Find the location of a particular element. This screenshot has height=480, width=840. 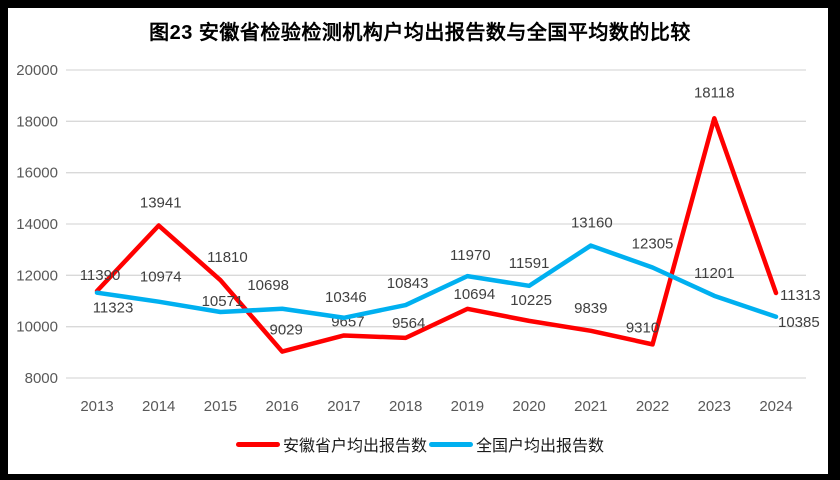

x-axis-tick-label: 2015 is located at coordinates (220, 406).